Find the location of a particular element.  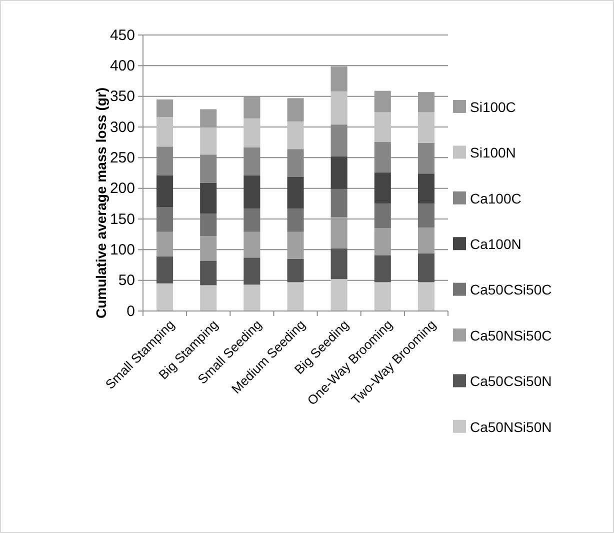

y-tick-label: 450 is located at coordinates (122, 35).